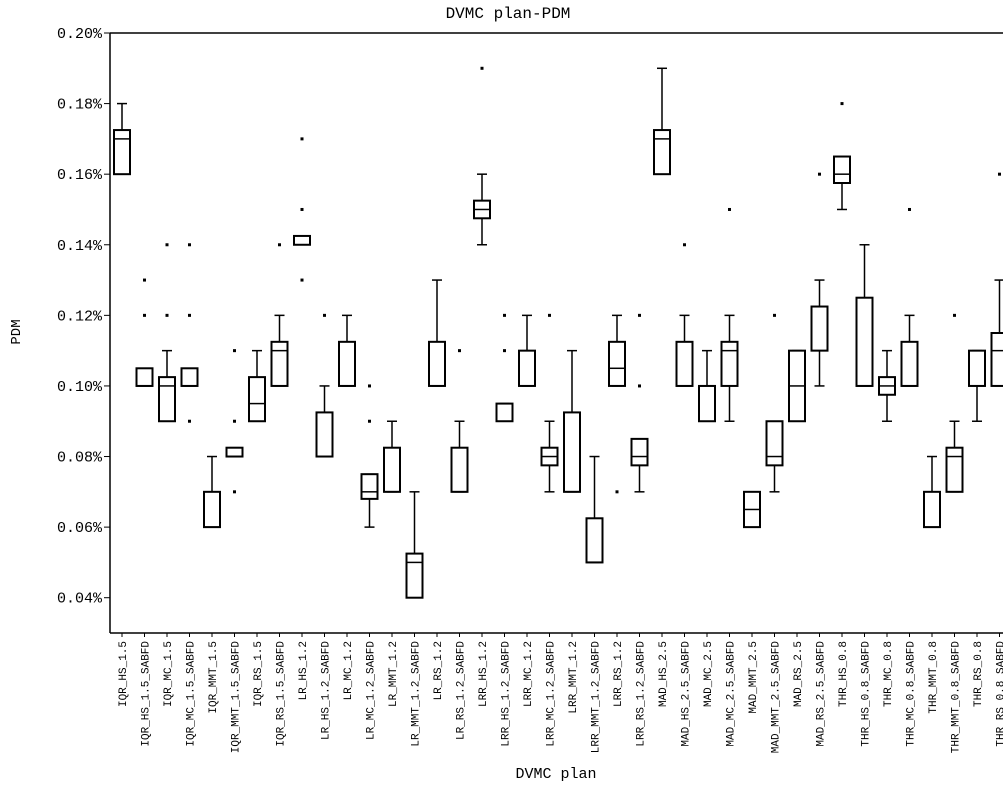 The width and height of the screenshot is (1003, 791). What do you see at coordinates (484, 674) in the screenshot?
I see `x-tick-label: LRR_HS_1.2` at bounding box center [484, 674].